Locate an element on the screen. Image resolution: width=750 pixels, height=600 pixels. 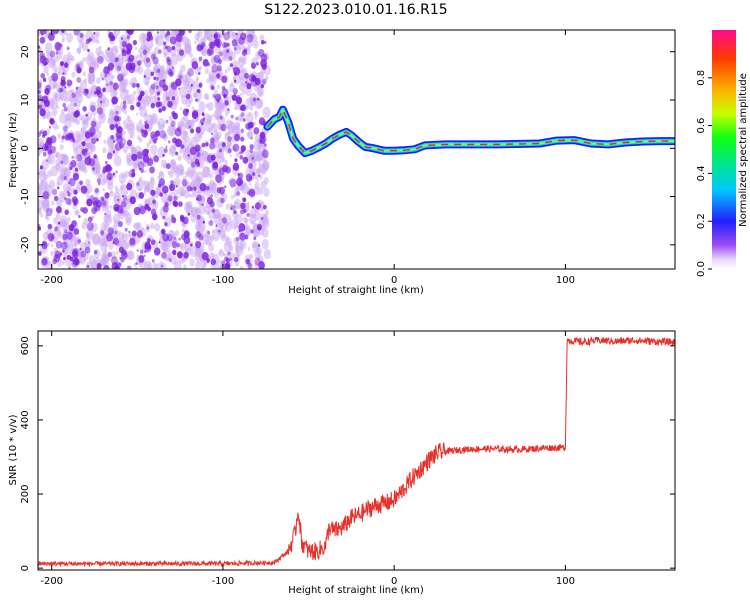
spectrogram-track is located at coordinates (469, 131).